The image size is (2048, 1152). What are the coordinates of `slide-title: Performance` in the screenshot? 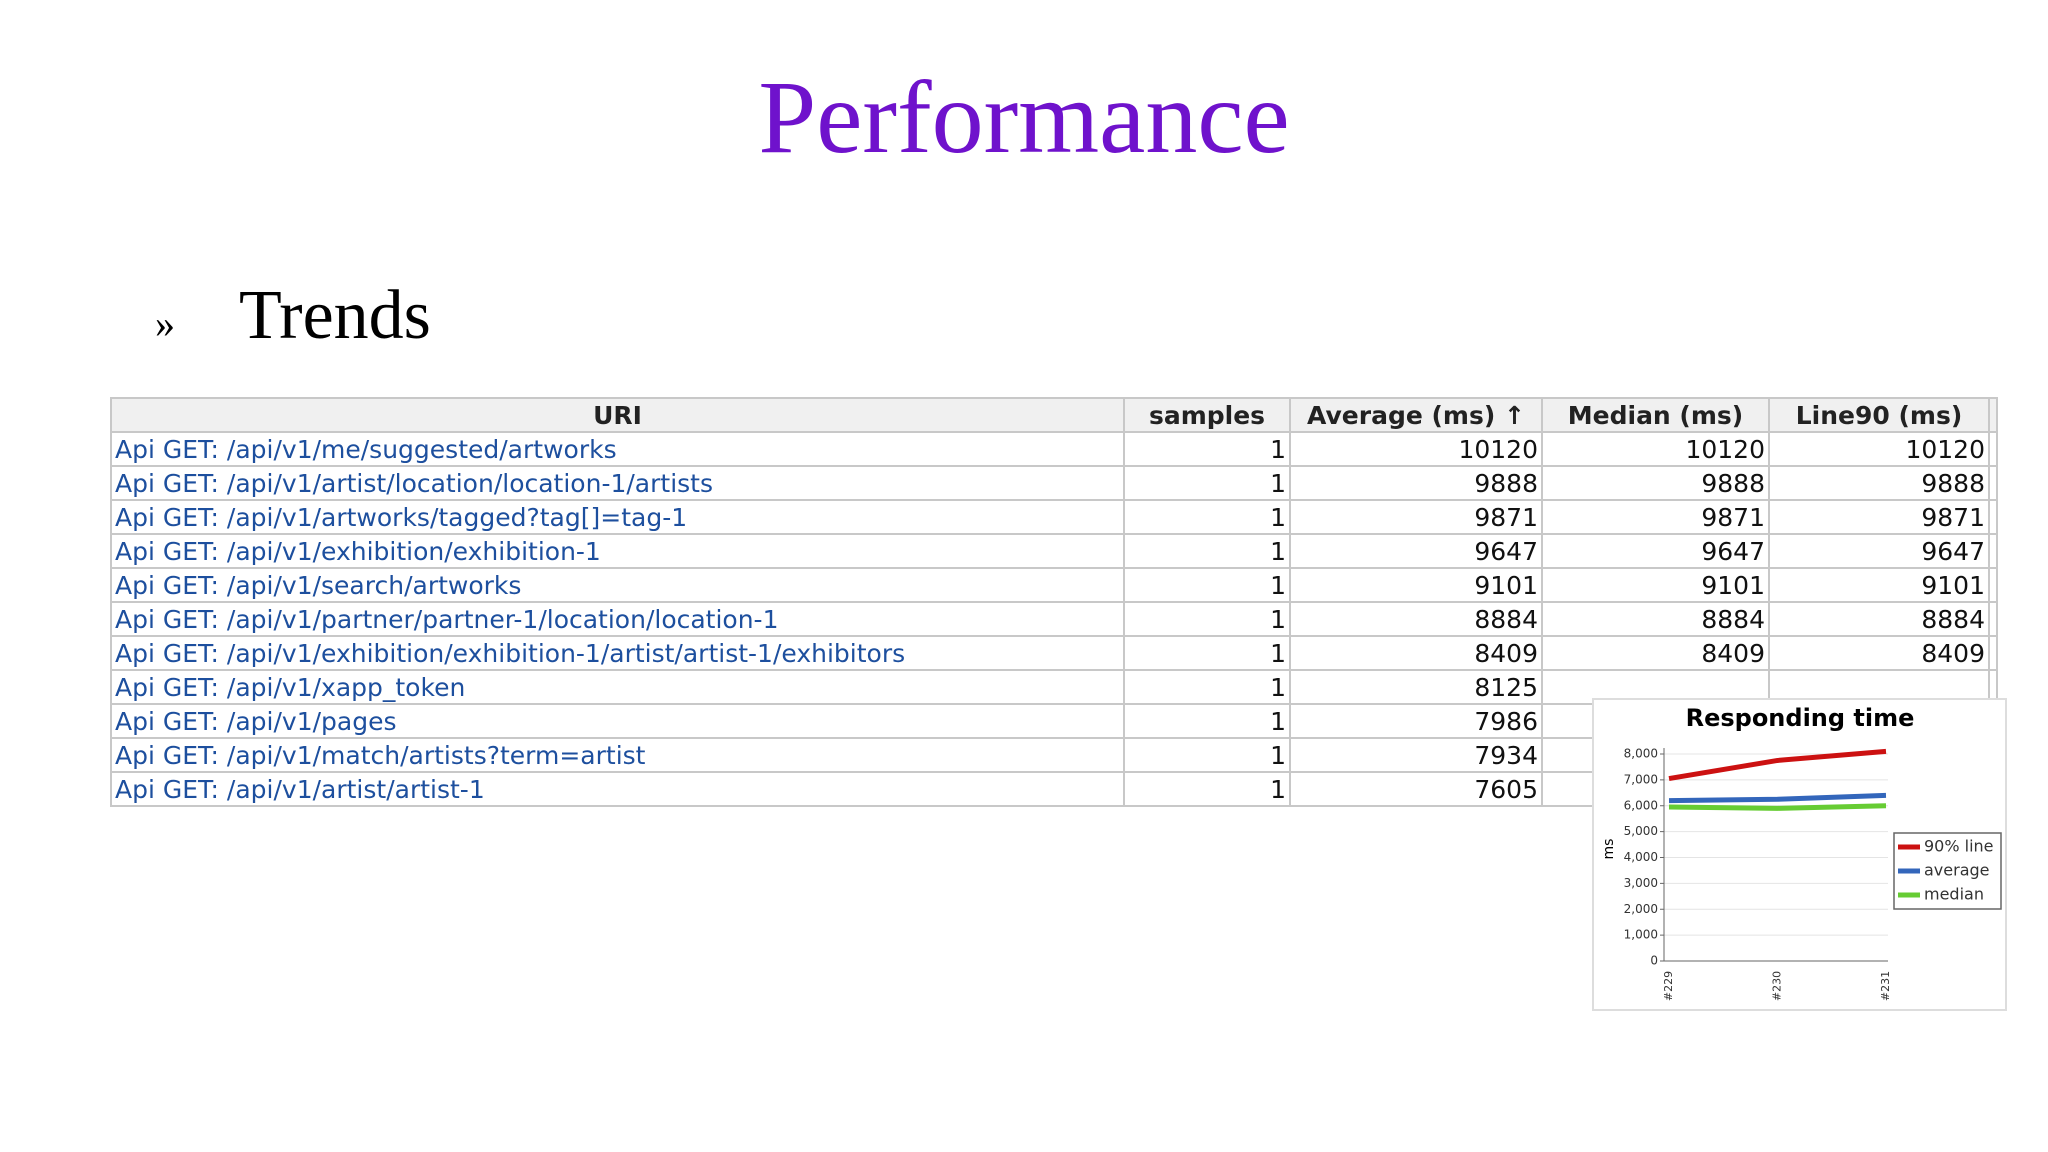 It's located at (1024, 117).